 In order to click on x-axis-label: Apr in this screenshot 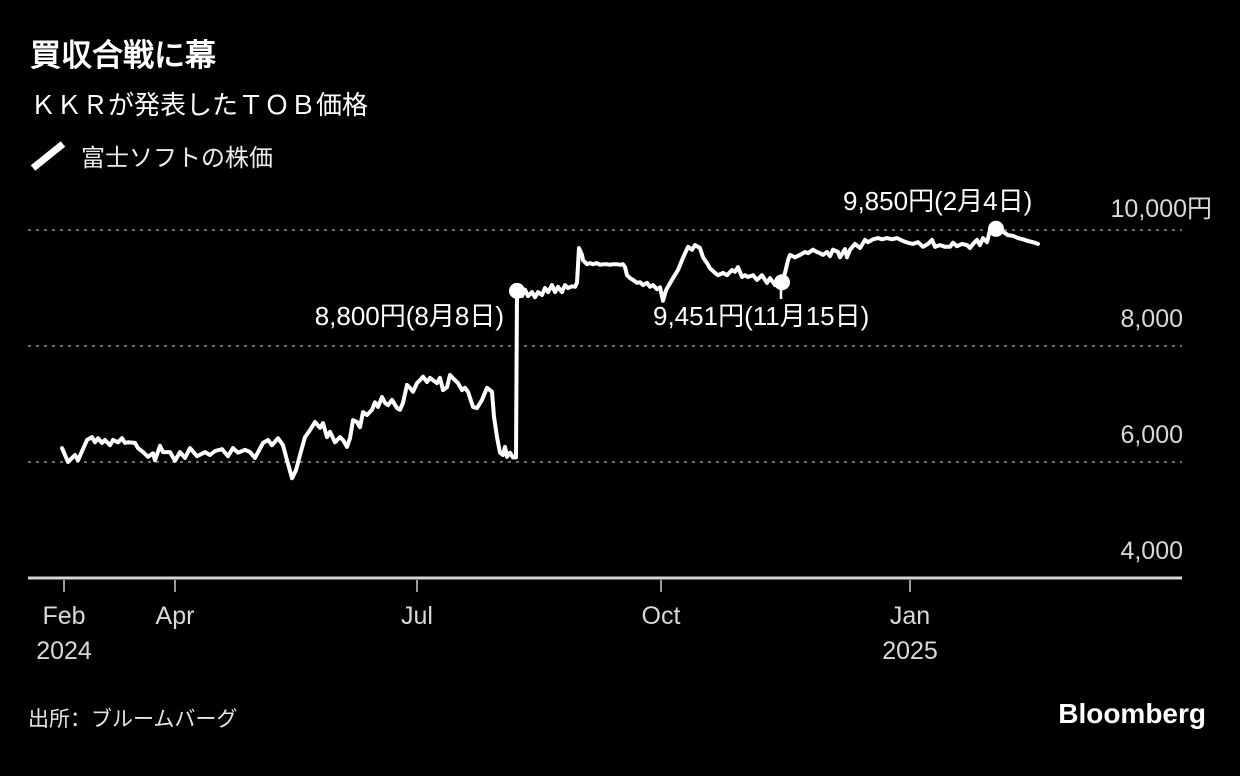, I will do `click(175, 616)`.